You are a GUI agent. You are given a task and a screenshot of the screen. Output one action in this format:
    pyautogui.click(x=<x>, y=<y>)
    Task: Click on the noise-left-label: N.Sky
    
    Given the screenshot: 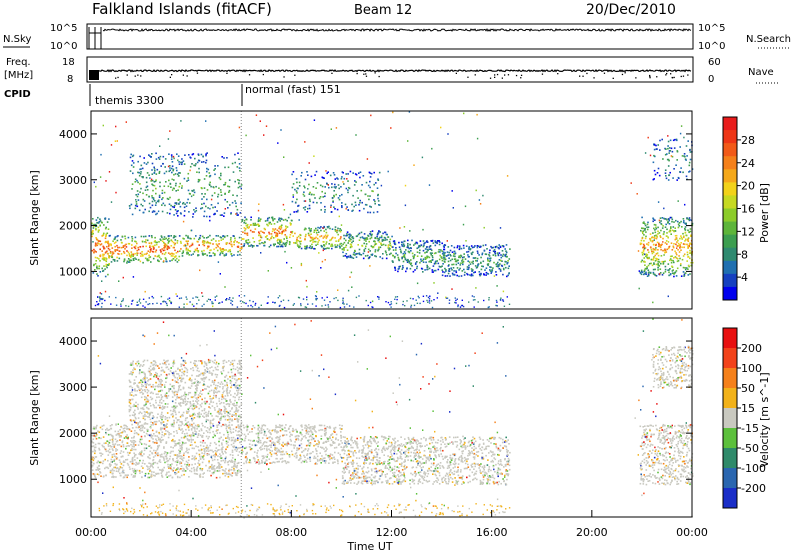 What is the action you would take?
    pyautogui.click(x=17, y=39)
    